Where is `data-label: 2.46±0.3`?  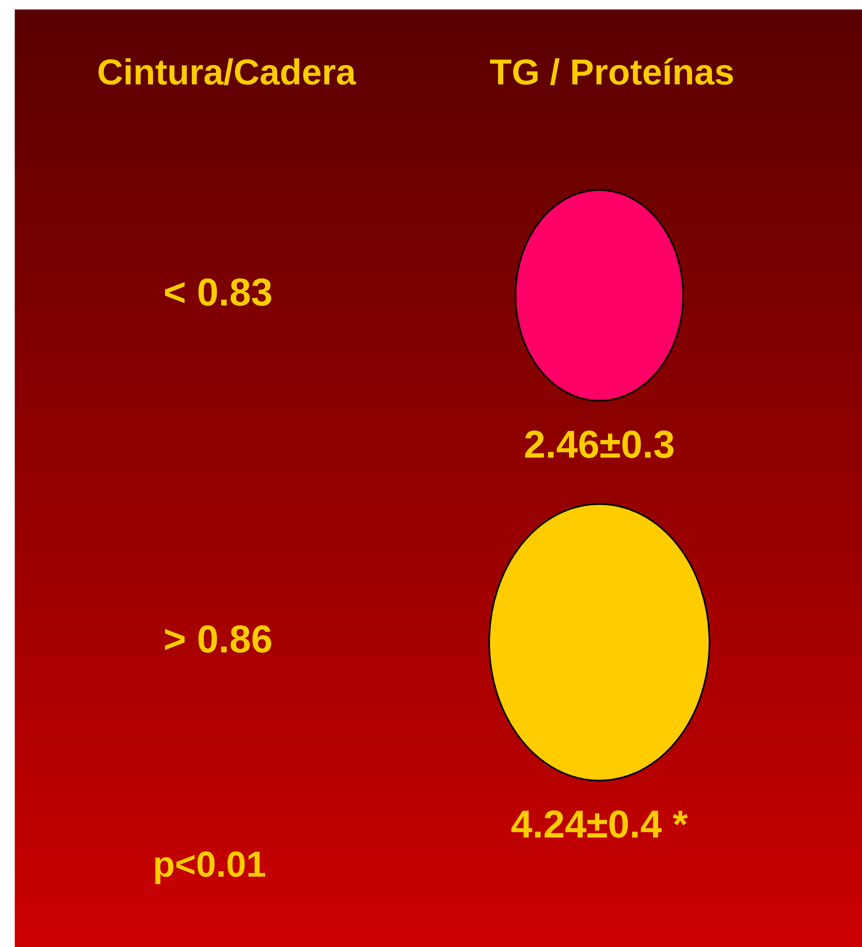 data-label: 2.46±0.3 is located at coordinates (599, 444).